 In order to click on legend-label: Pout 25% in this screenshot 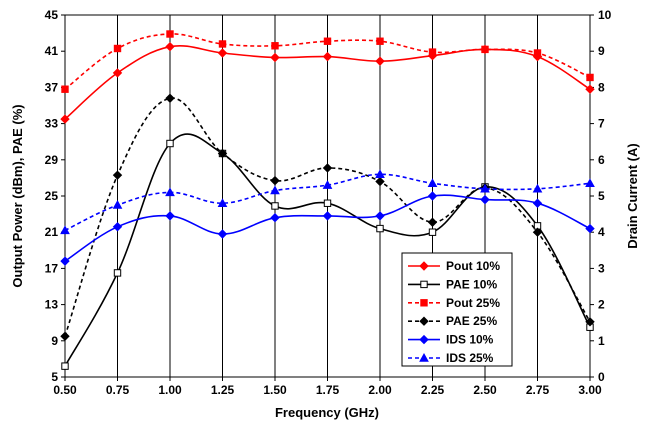, I will do `click(473, 303)`.